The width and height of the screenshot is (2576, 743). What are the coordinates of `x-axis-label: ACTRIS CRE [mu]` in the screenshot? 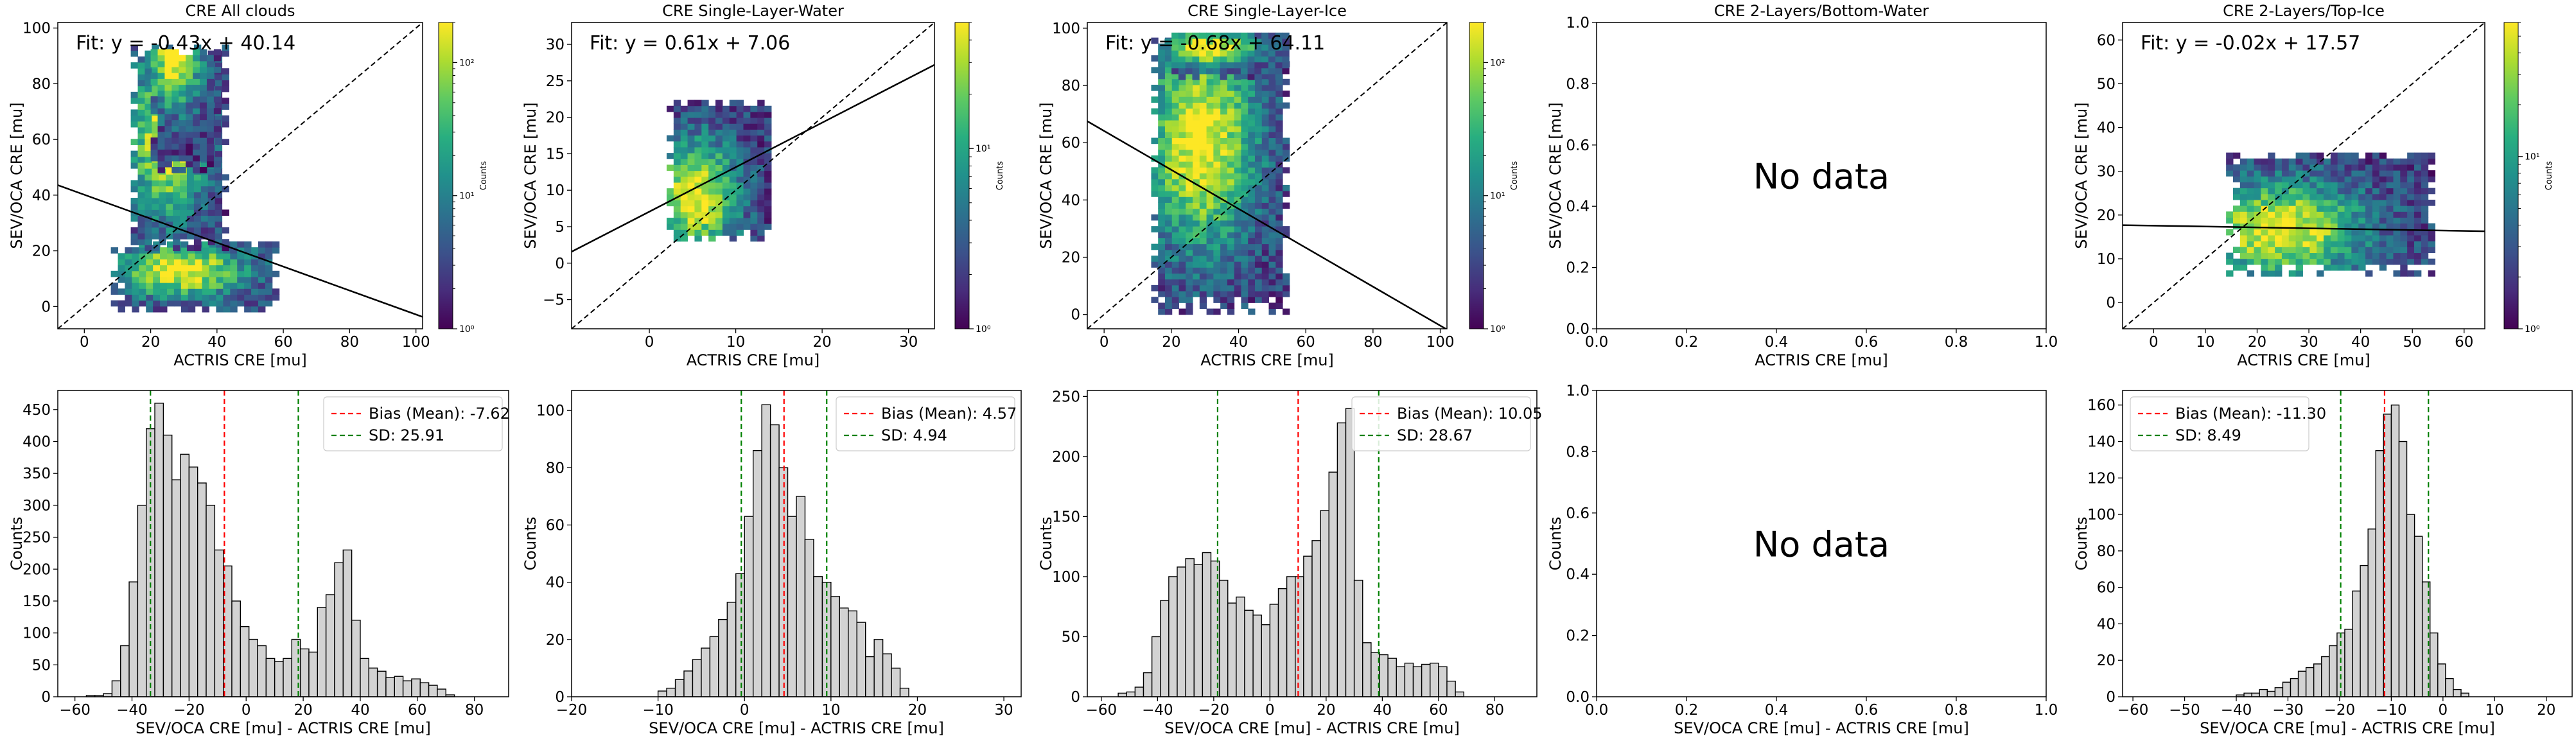 It's located at (1821, 360).